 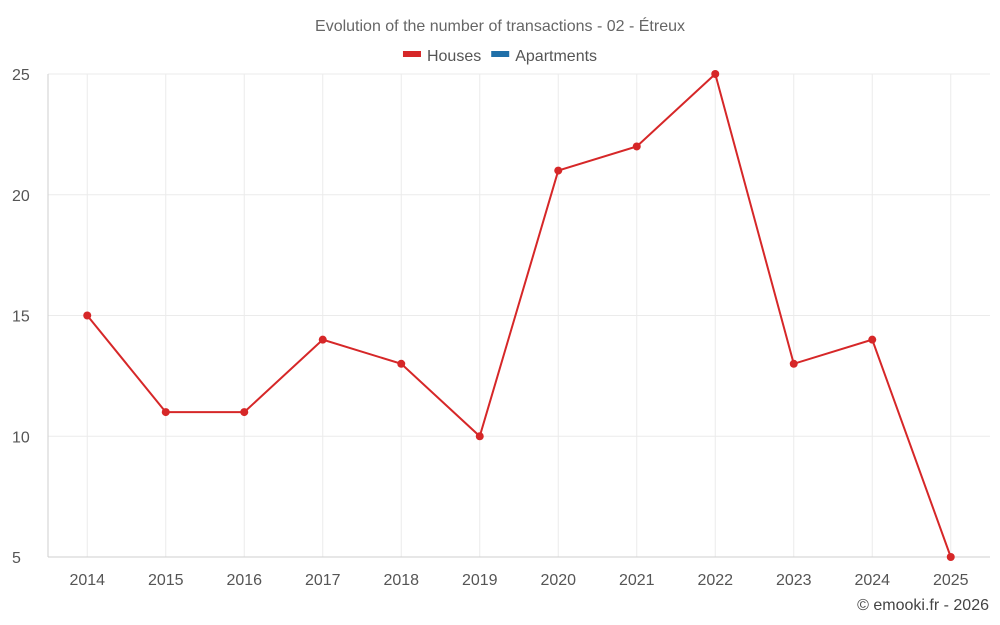 I want to click on legend-label: Houses, so click(x=454, y=56).